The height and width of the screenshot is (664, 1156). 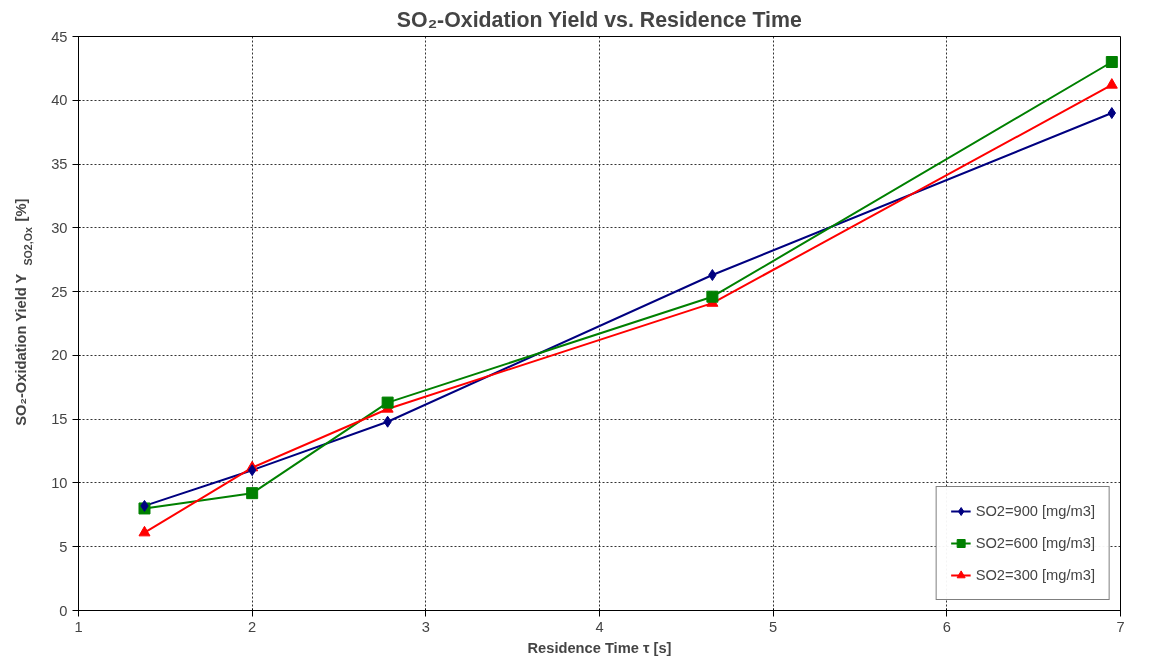 What do you see at coordinates (252, 626) in the screenshot?
I see `x-tick-label: 2` at bounding box center [252, 626].